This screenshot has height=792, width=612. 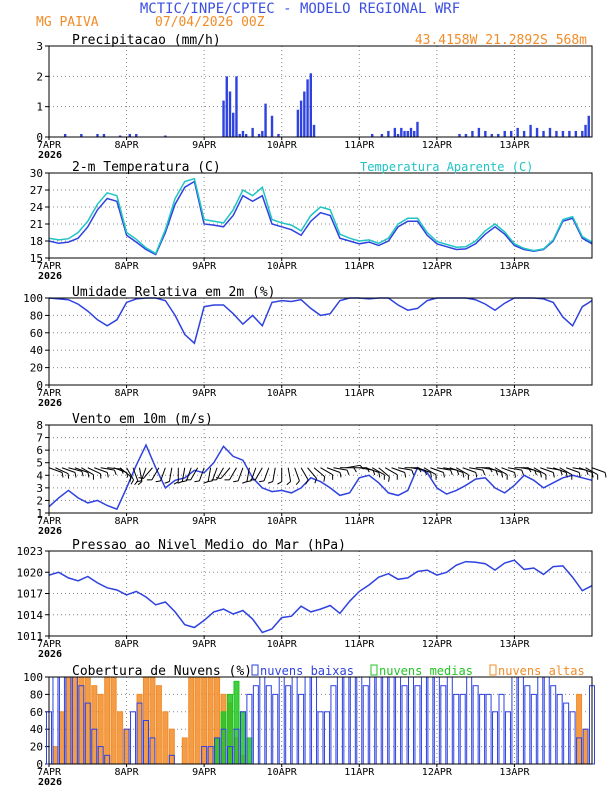 What do you see at coordinates (36, 190) in the screenshot?
I see `y-tick-label: 27` at bounding box center [36, 190].